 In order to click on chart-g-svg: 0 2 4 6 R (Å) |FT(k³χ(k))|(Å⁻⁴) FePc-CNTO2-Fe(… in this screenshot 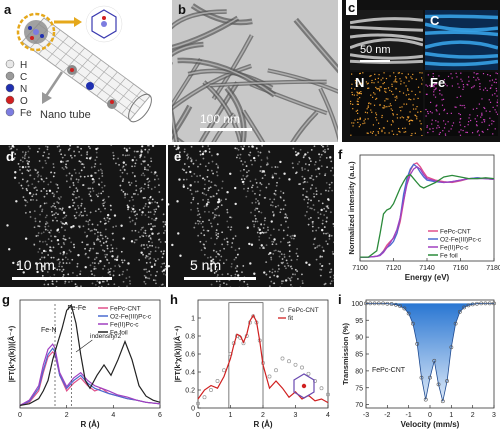, I will do `click(84, 364)`.